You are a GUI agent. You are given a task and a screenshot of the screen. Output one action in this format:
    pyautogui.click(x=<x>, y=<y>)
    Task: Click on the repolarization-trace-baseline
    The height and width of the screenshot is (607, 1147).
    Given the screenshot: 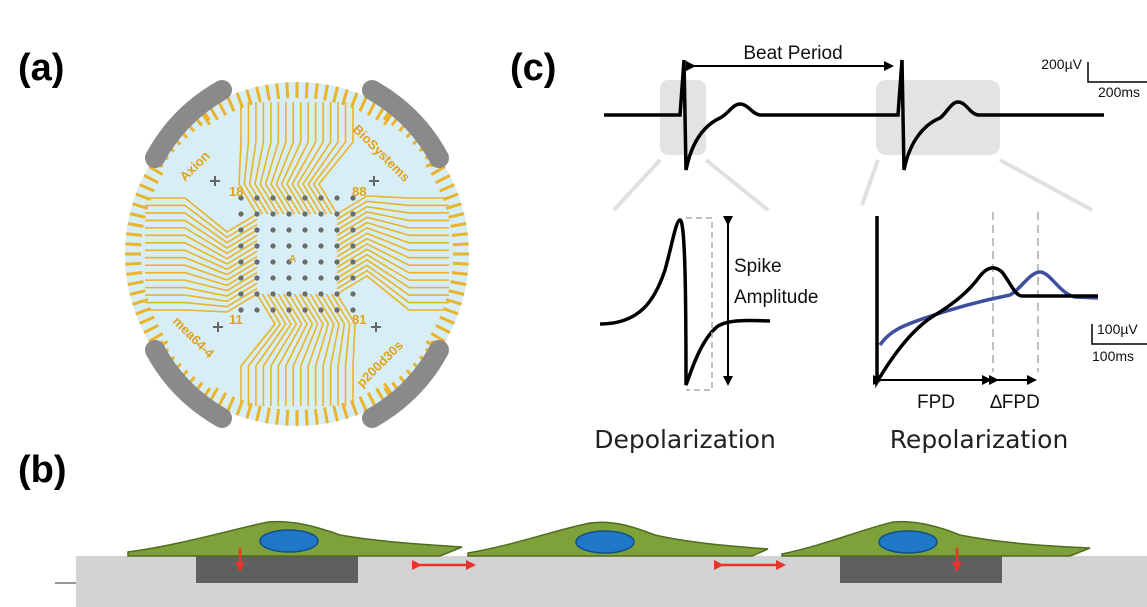 What is the action you would take?
    pyautogui.click(x=986, y=302)
    